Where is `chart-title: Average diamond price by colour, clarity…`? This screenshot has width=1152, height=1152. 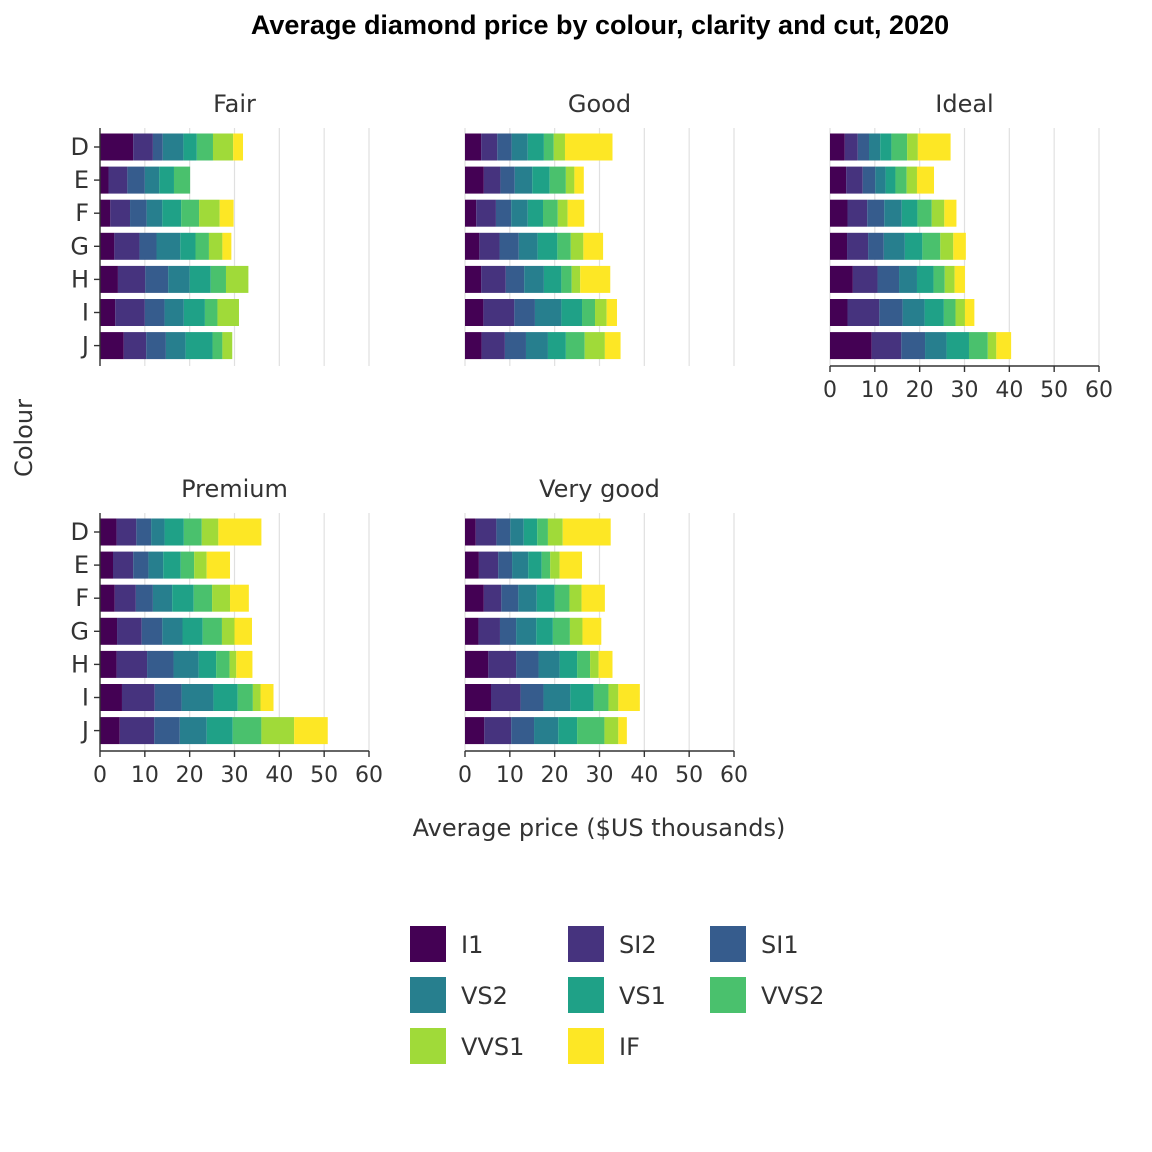 chart-title: Average diamond price by colour, clarity… is located at coordinates (600, 25).